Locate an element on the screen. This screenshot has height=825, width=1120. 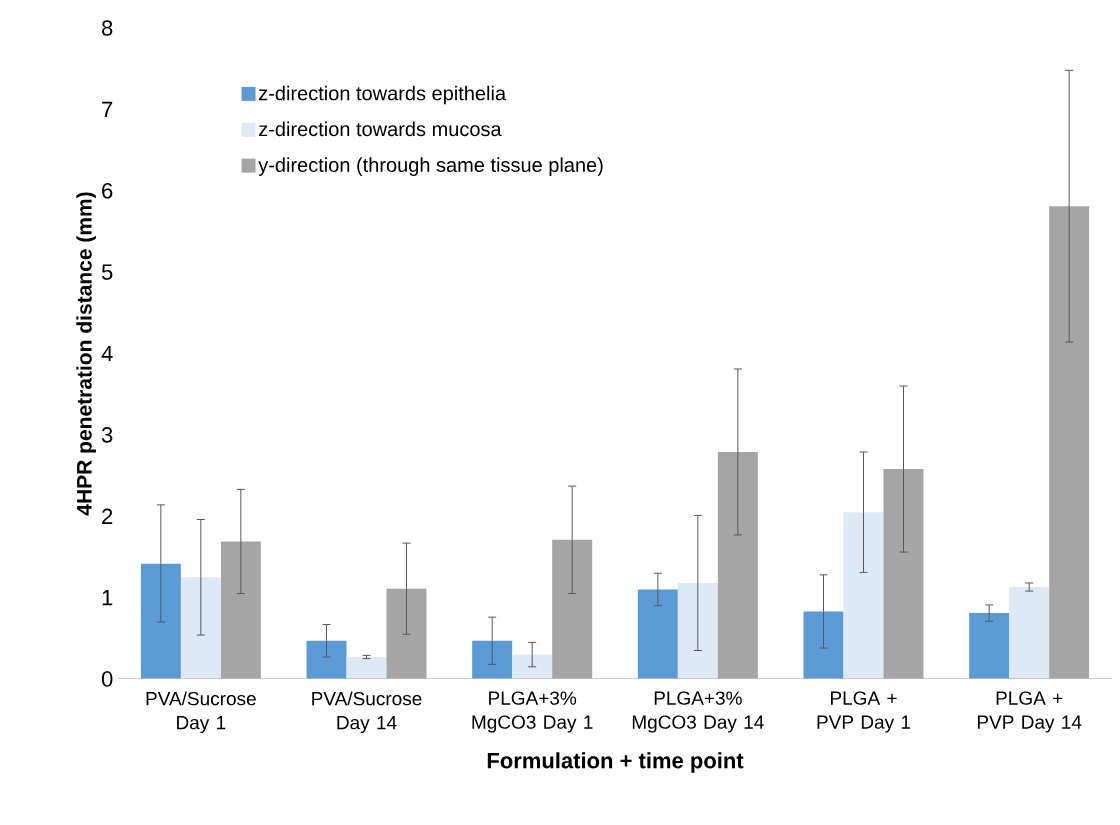
y-tick-label: 5 is located at coordinates (107, 272).